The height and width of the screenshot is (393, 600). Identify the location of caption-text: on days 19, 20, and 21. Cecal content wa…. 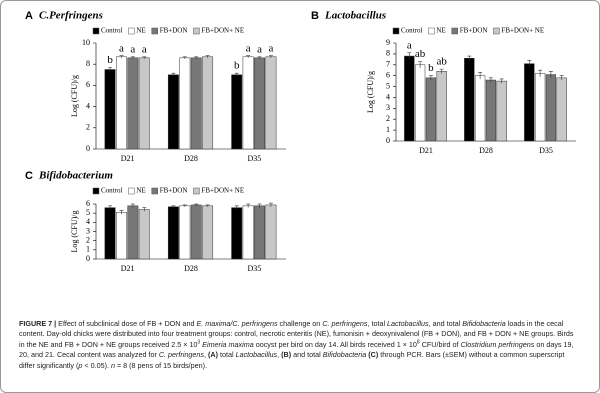
(296, 349).